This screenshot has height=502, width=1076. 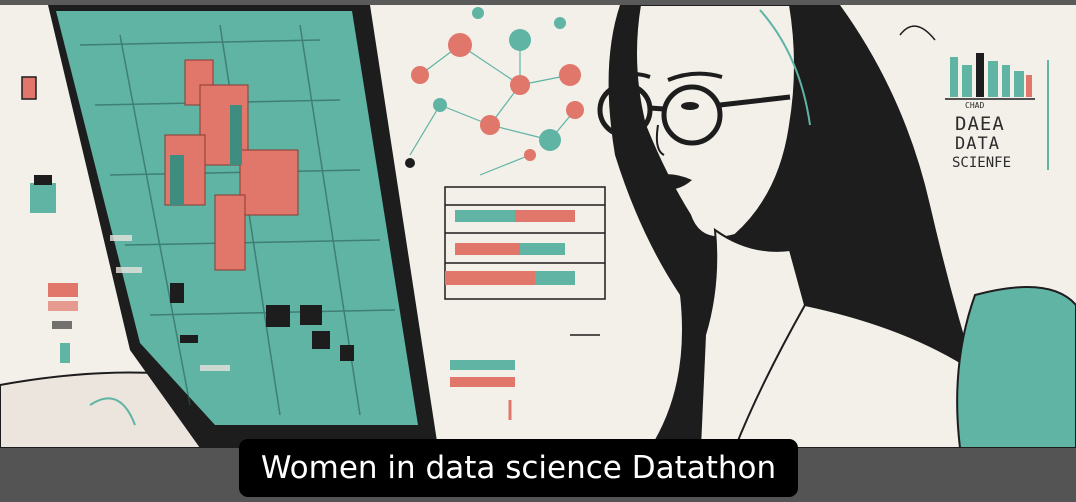 I want to click on left-doodles, so click(x=49, y=219).